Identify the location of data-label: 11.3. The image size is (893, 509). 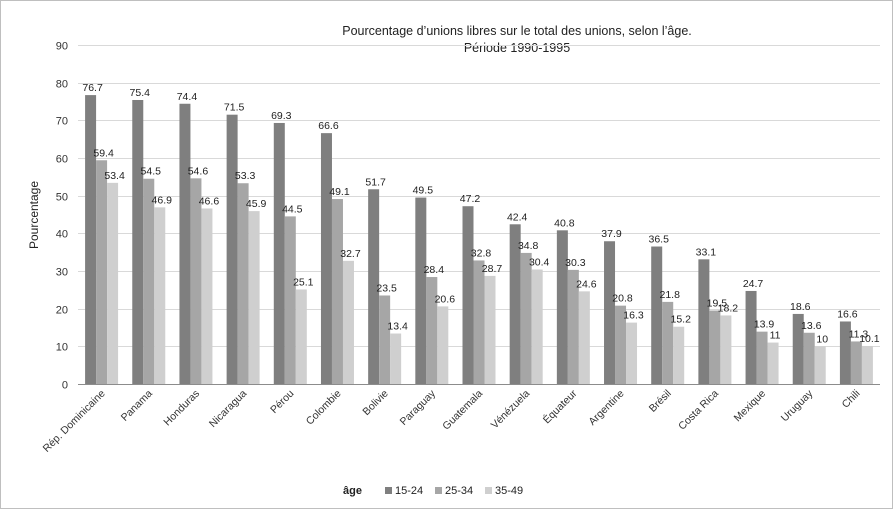
(859, 334).